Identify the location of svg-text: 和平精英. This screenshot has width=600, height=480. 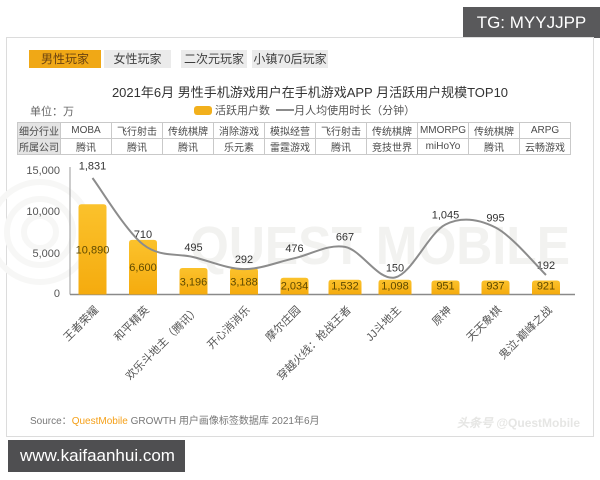
(131, 323).